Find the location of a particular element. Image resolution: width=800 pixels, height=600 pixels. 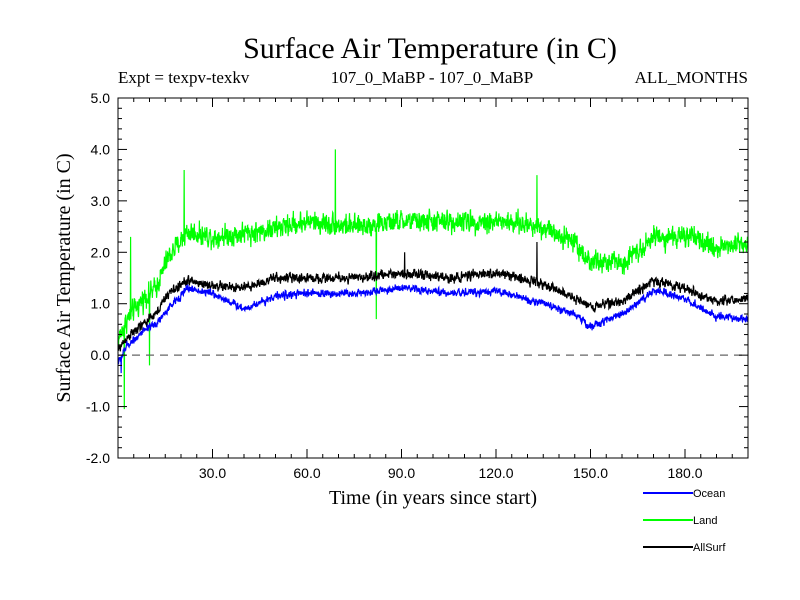

y-tick-label: 1.0 is located at coordinates (101, 304).